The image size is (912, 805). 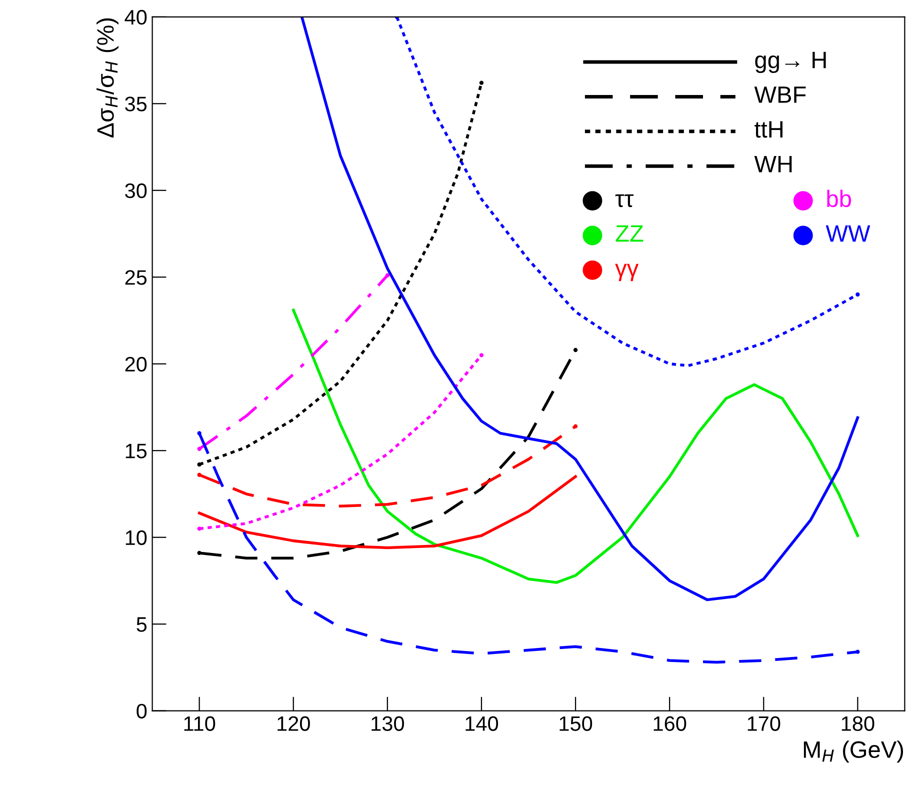 What do you see at coordinates (630, 233) in the screenshot?
I see `annotation: ZZ` at bounding box center [630, 233].